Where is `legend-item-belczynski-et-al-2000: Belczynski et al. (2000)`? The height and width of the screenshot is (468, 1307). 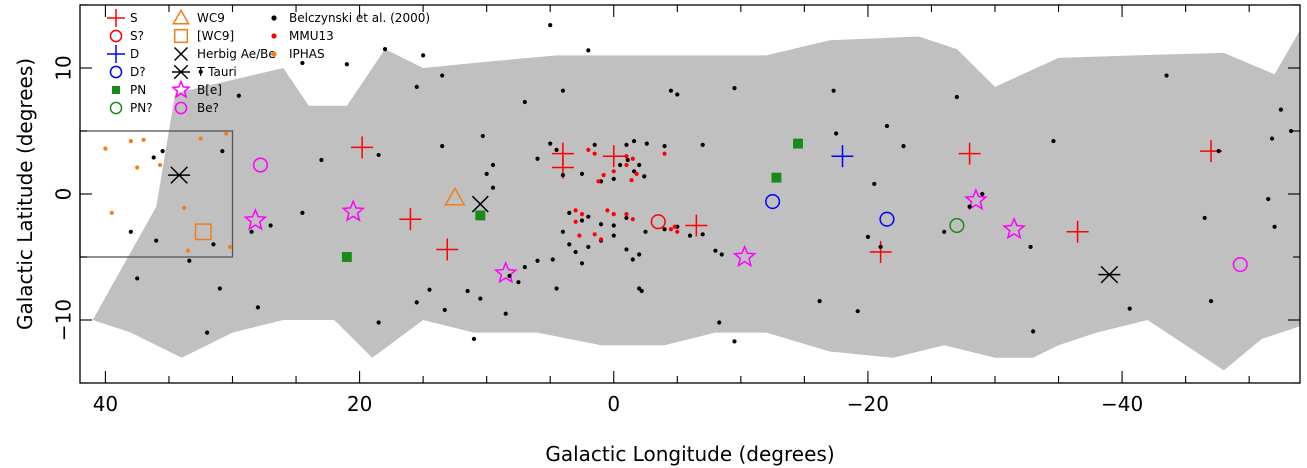
legend-item-belczynski-et-al-2000: Belczynski et al. (2000) is located at coordinates (350, 18).